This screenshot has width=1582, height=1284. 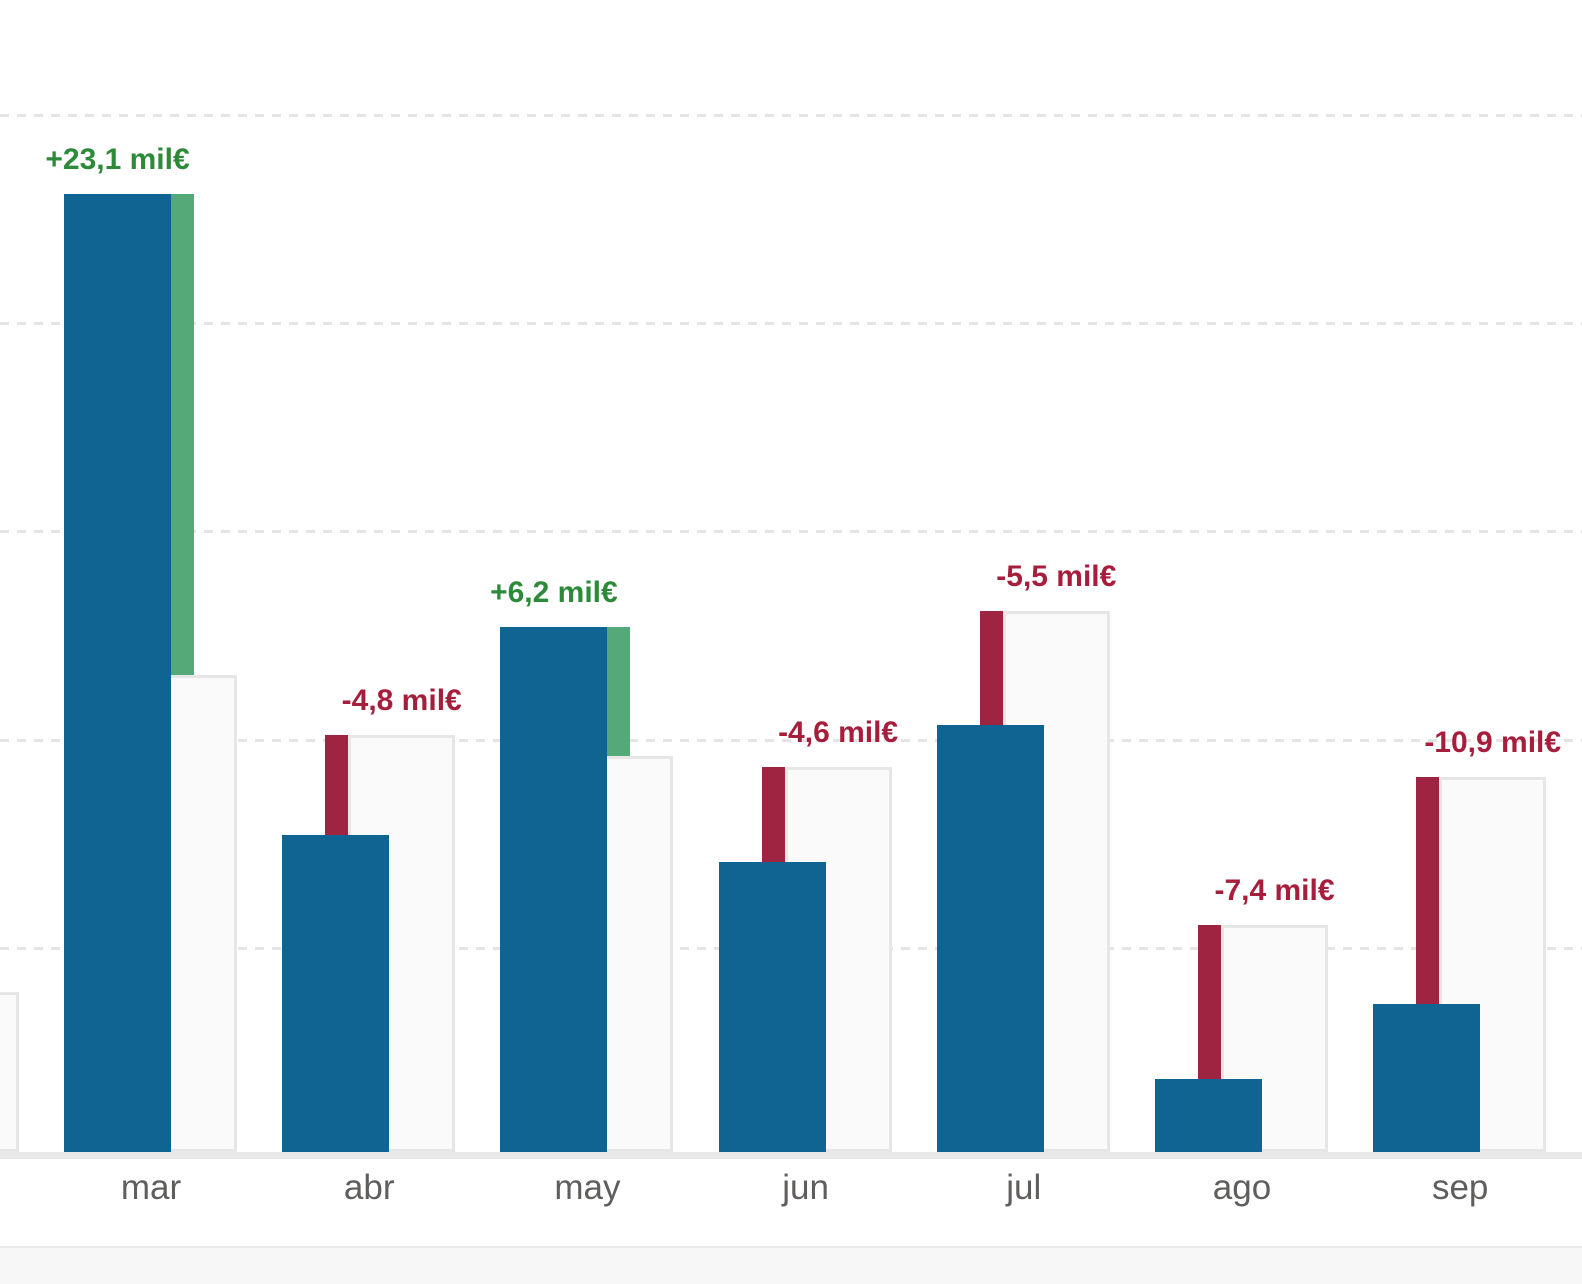 I want to click on actual-bar-may, so click(x=554, y=889).